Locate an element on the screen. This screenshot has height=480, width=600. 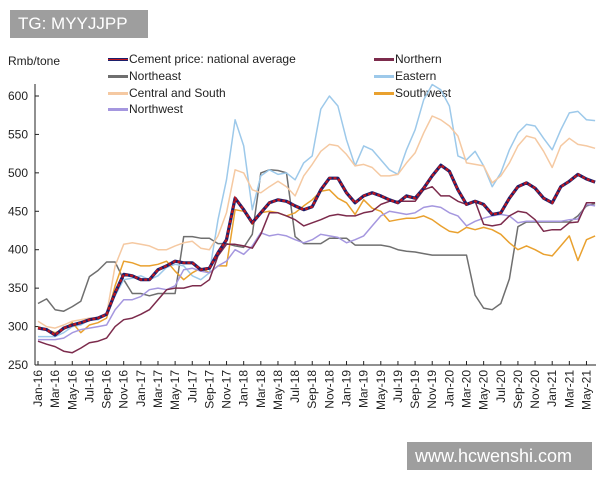
x-tick-label: Nov-17 is located at coordinates (227, 389).